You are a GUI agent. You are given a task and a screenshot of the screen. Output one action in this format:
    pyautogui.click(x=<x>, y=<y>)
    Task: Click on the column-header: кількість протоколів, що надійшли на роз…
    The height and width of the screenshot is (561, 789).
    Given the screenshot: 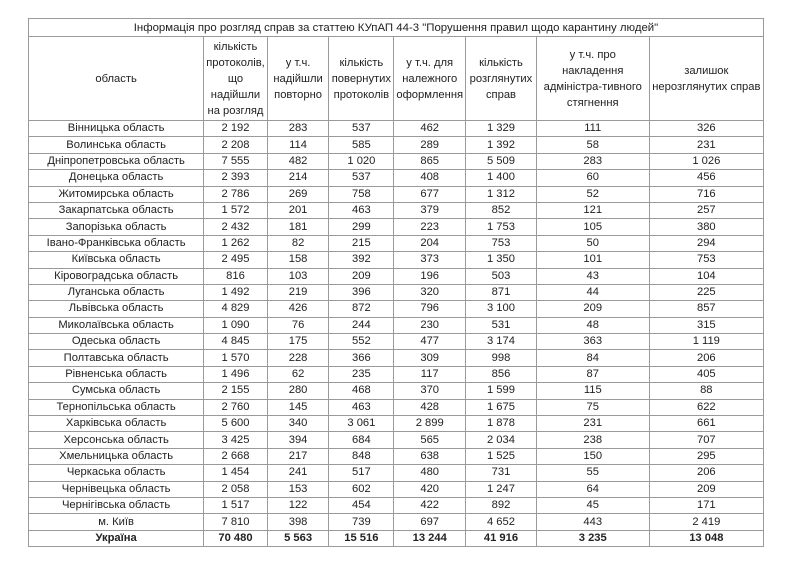 What is the action you would take?
    pyautogui.click(x=235, y=78)
    